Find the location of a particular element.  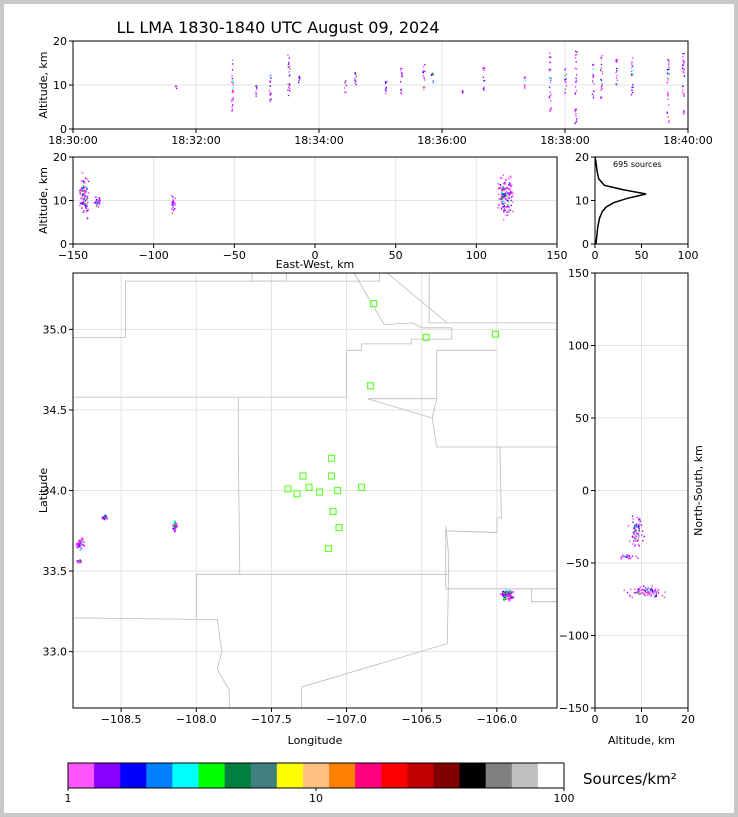

station-marker is located at coordinates (426, 337).